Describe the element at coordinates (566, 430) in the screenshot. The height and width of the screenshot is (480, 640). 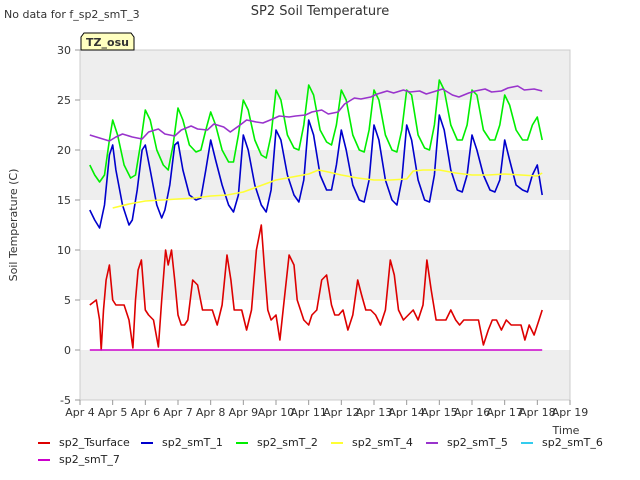
I see `x-axis-label: Time` at that location.